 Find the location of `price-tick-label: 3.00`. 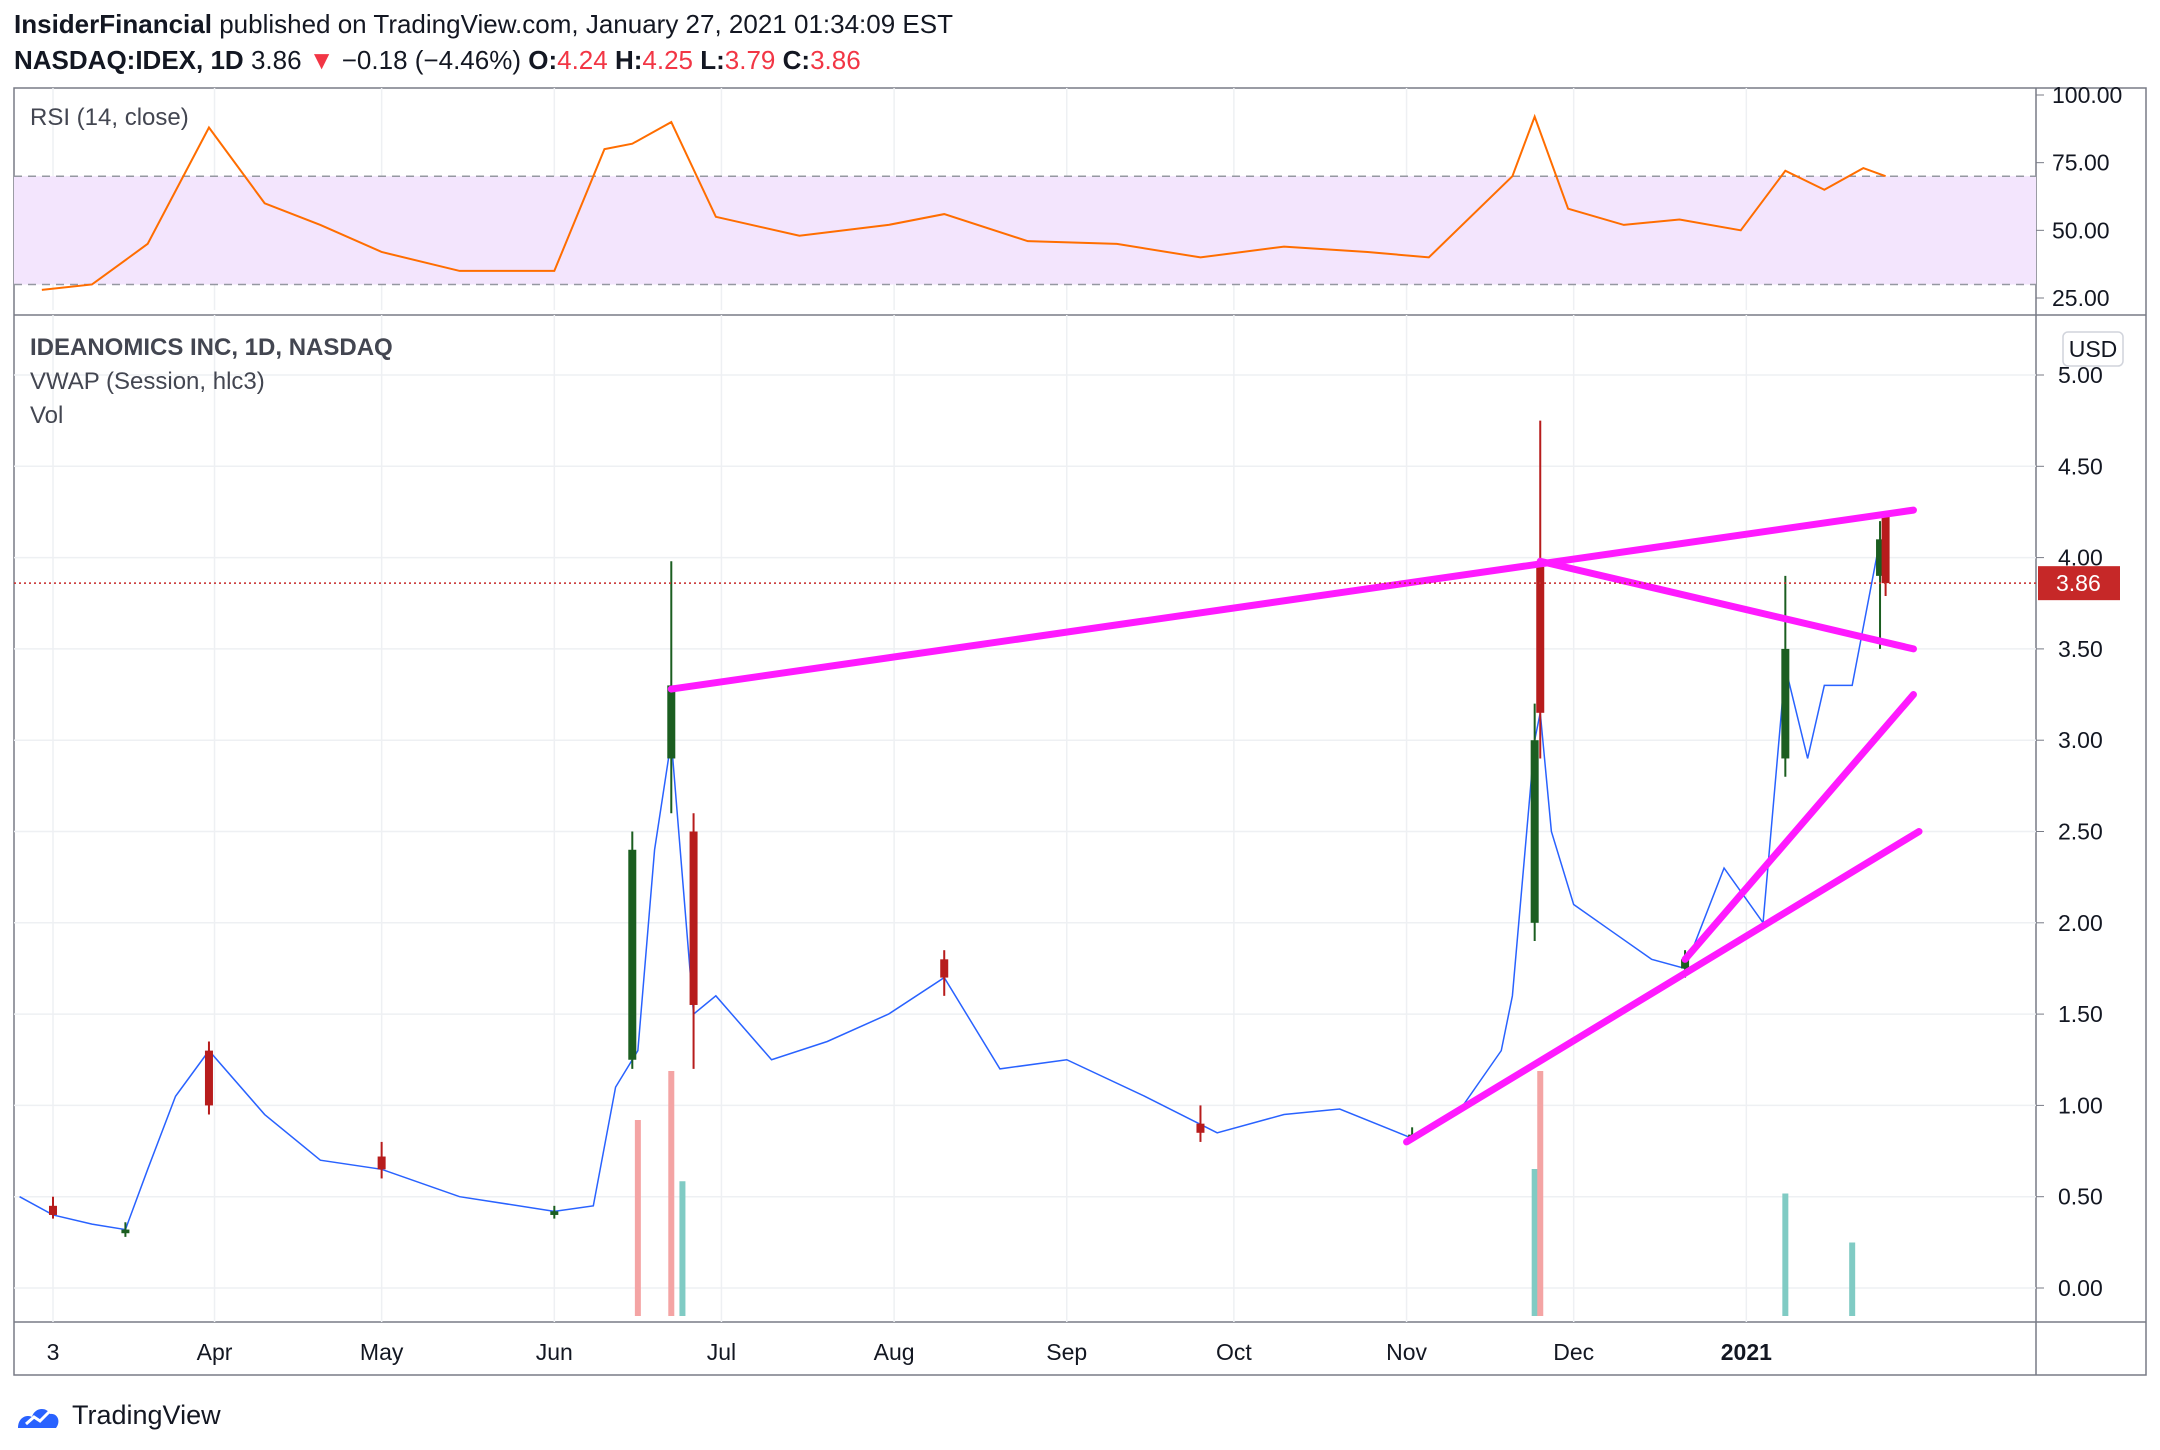

price-tick-label: 3.00 is located at coordinates (2080, 740).